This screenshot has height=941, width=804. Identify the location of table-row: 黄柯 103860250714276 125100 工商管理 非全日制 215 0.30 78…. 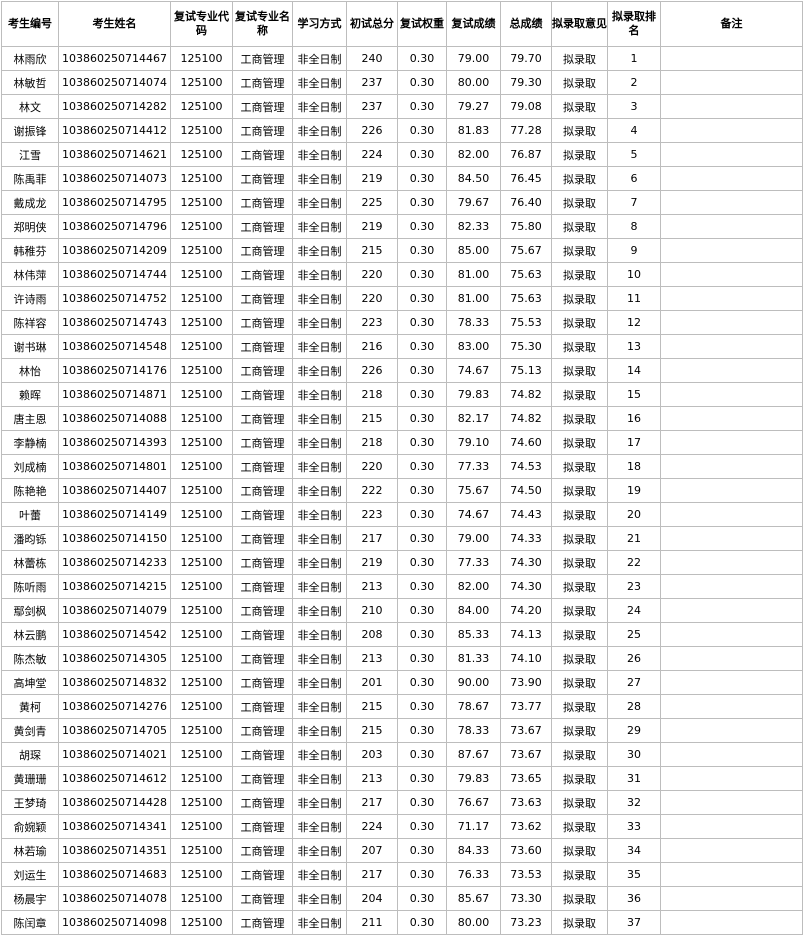
(402, 706).